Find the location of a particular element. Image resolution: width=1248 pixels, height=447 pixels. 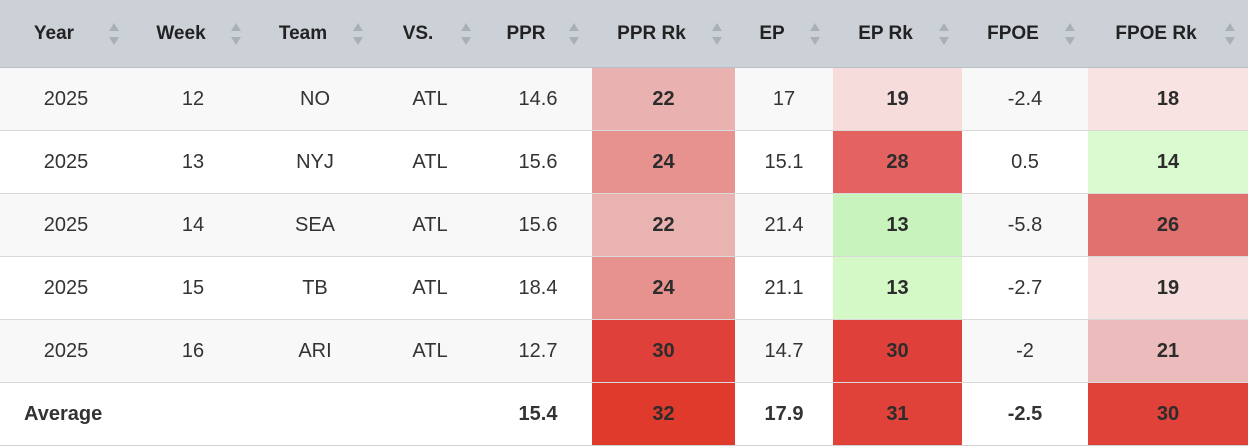

cell-ppr: 18.4 is located at coordinates (538, 288).